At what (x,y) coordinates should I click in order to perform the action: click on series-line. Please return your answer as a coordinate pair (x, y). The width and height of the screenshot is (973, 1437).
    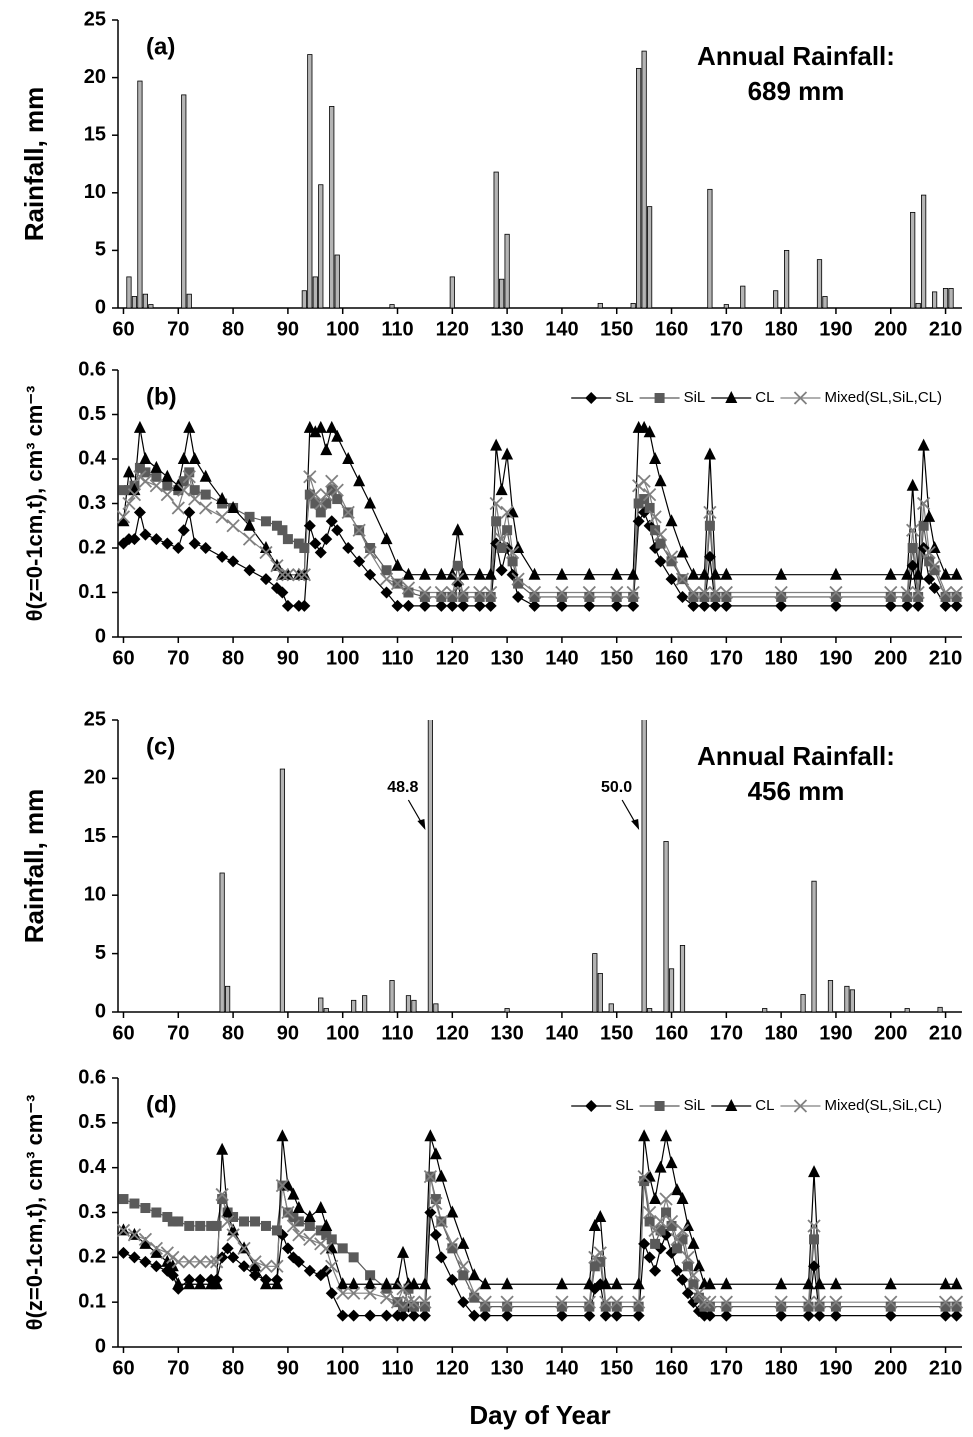
    Looking at the image, I should click on (540, 1264).